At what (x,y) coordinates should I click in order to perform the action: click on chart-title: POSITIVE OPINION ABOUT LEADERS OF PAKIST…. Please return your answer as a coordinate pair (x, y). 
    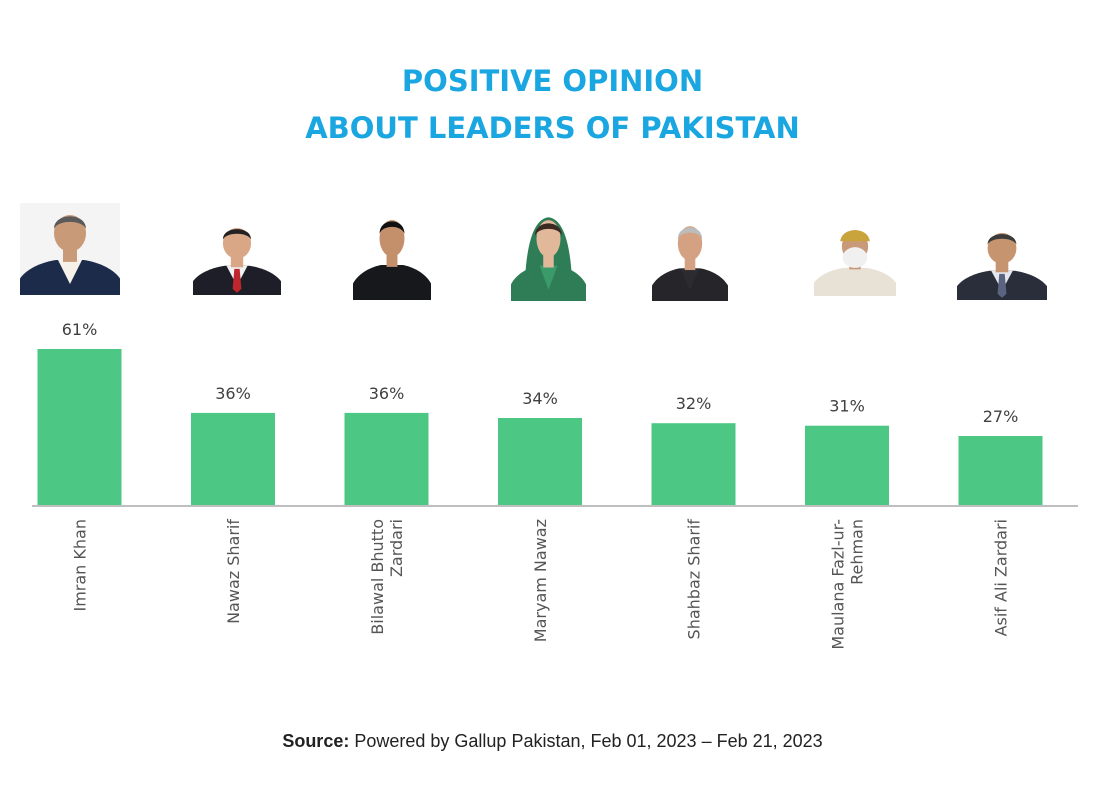
    Looking at the image, I should click on (552, 105).